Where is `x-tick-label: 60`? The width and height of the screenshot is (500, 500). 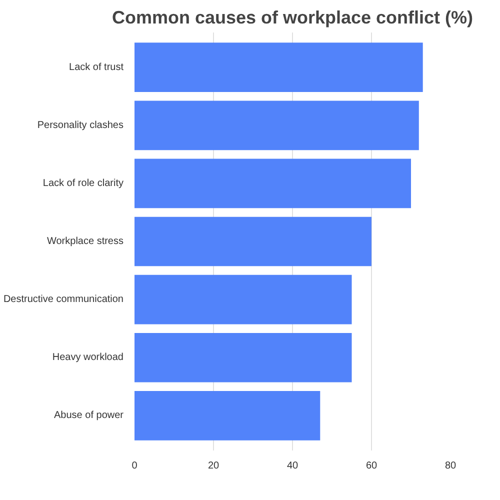 x-tick-label: 60 is located at coordinates (372, 466).